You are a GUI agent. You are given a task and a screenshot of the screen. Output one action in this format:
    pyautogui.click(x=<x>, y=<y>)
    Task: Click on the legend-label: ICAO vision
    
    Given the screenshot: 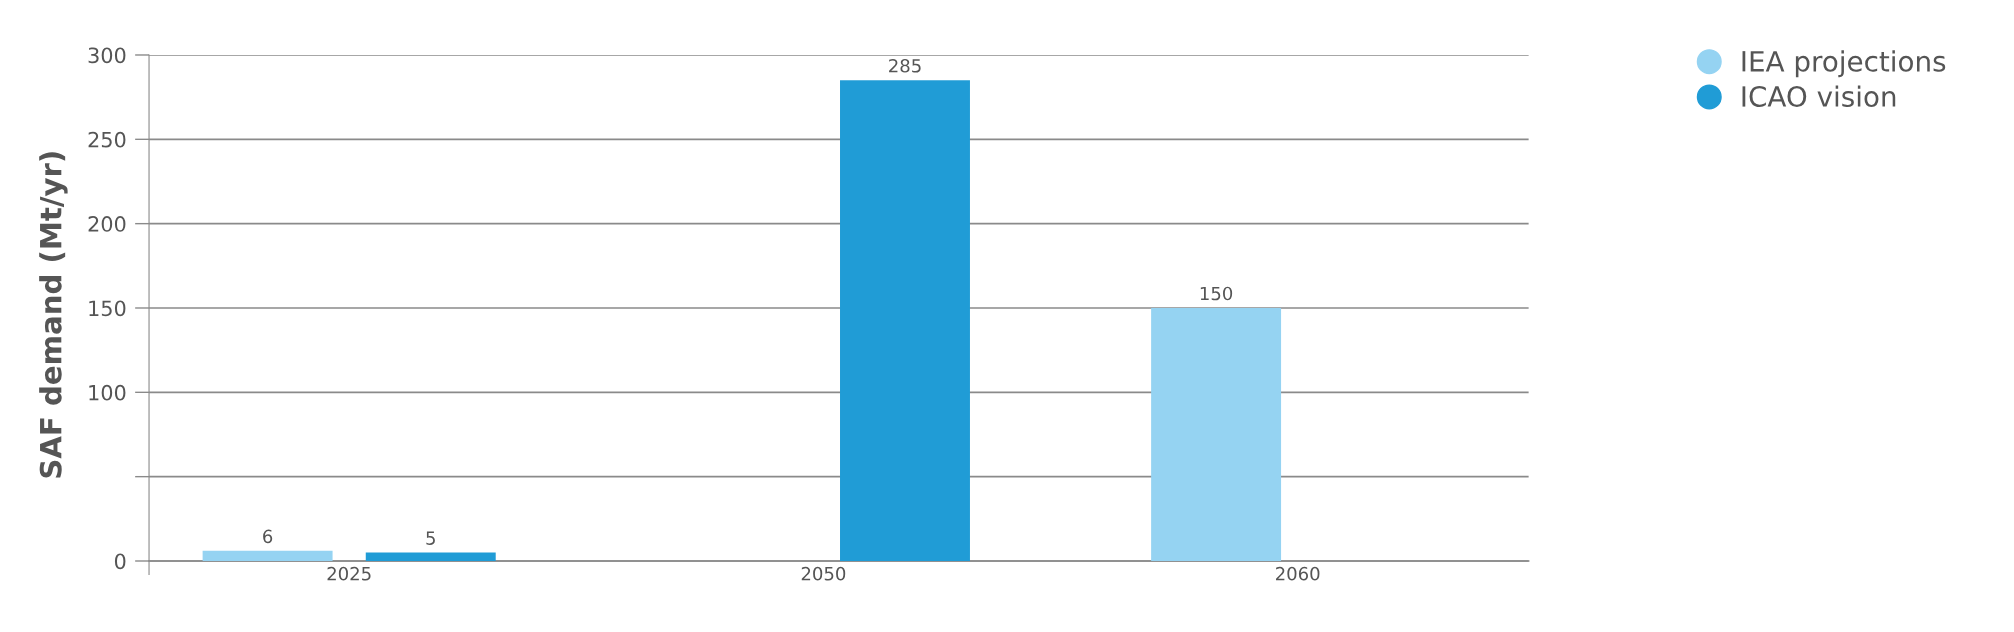 What is the action you would take?
    pyautogui.click(x=1819, y=96)
    